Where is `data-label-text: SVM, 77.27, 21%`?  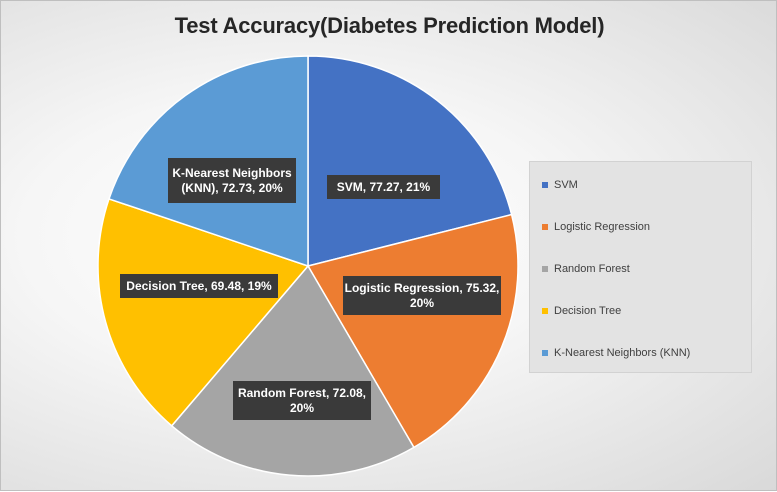
data-label-text: SVM, 77.27, 21% is located at coordinates (384, 187).